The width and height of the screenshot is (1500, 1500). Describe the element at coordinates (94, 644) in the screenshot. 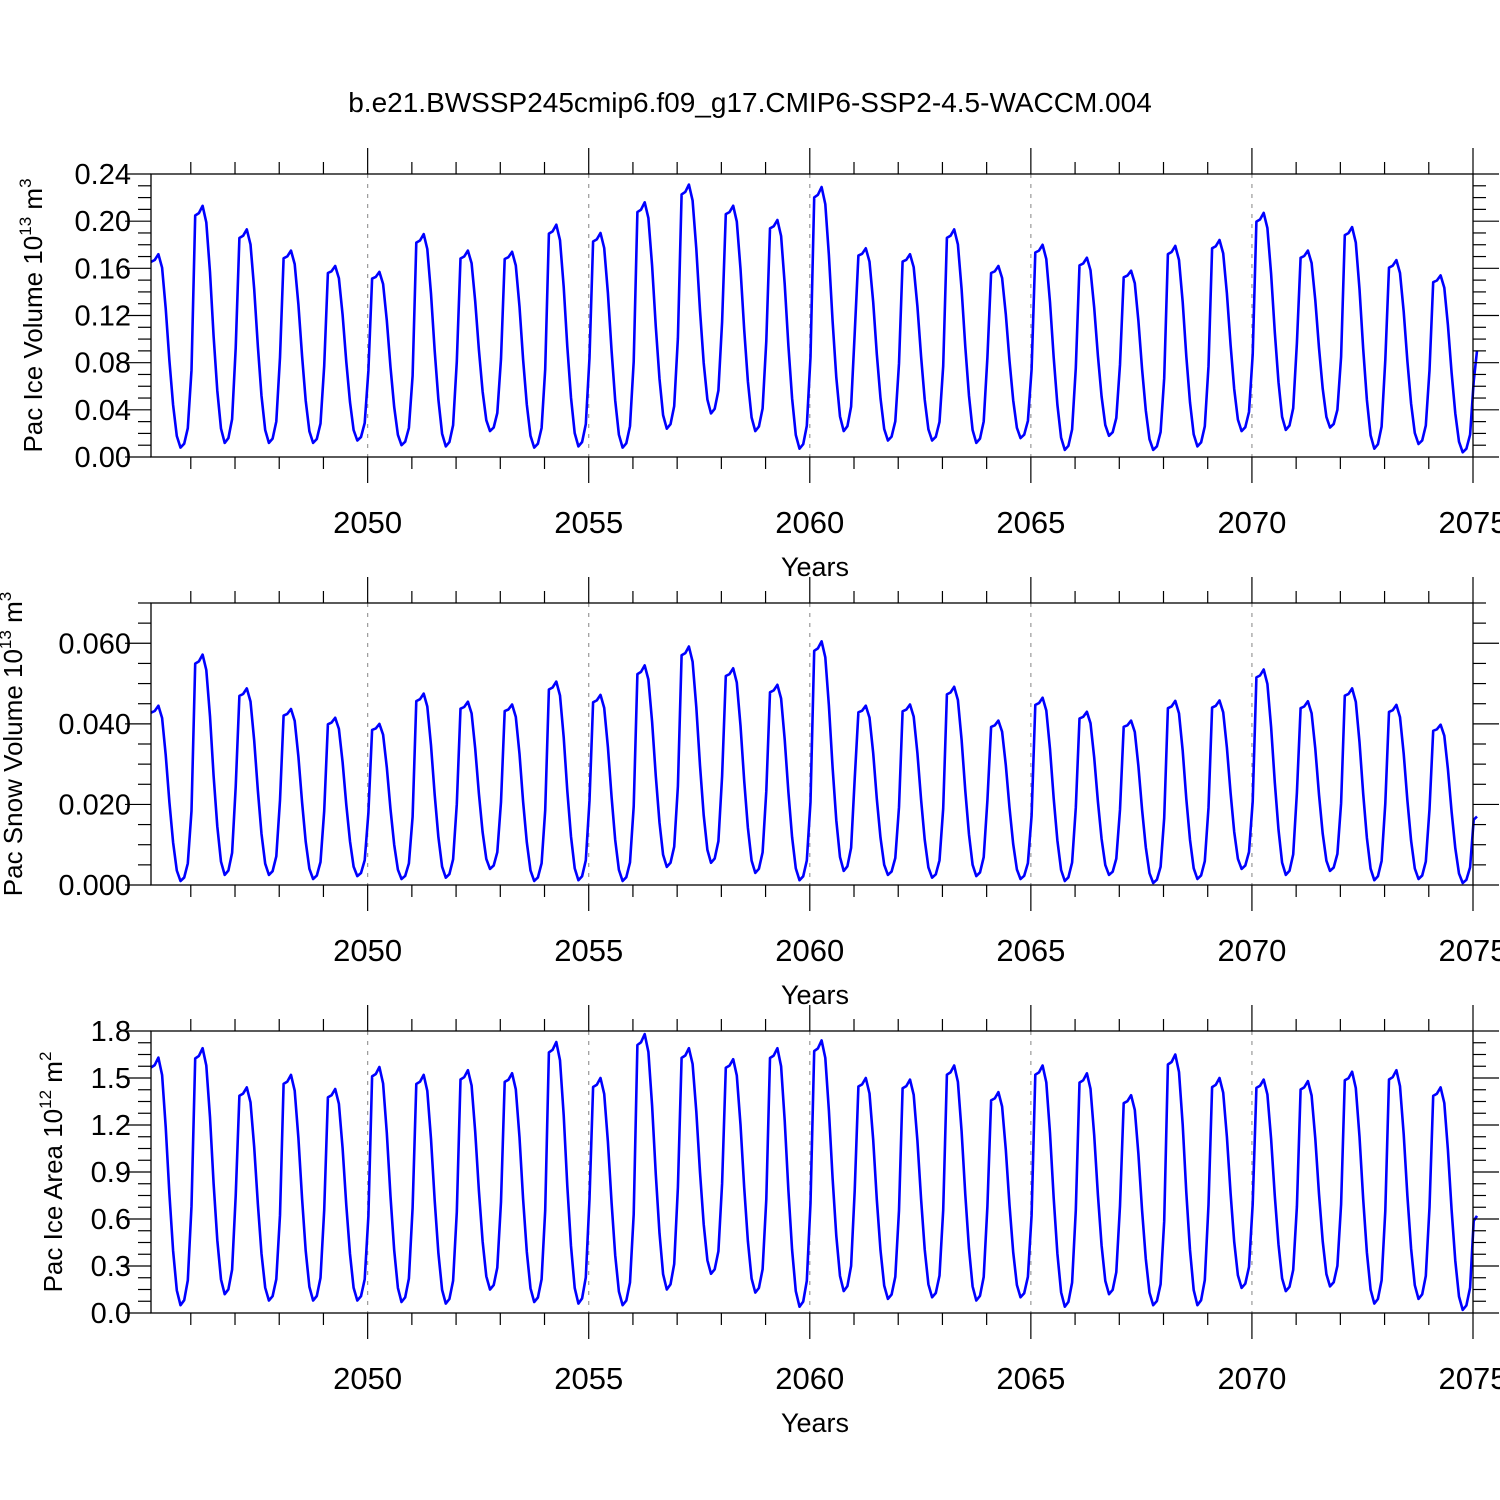

I see `y-tick-label: 0.060` at that location.